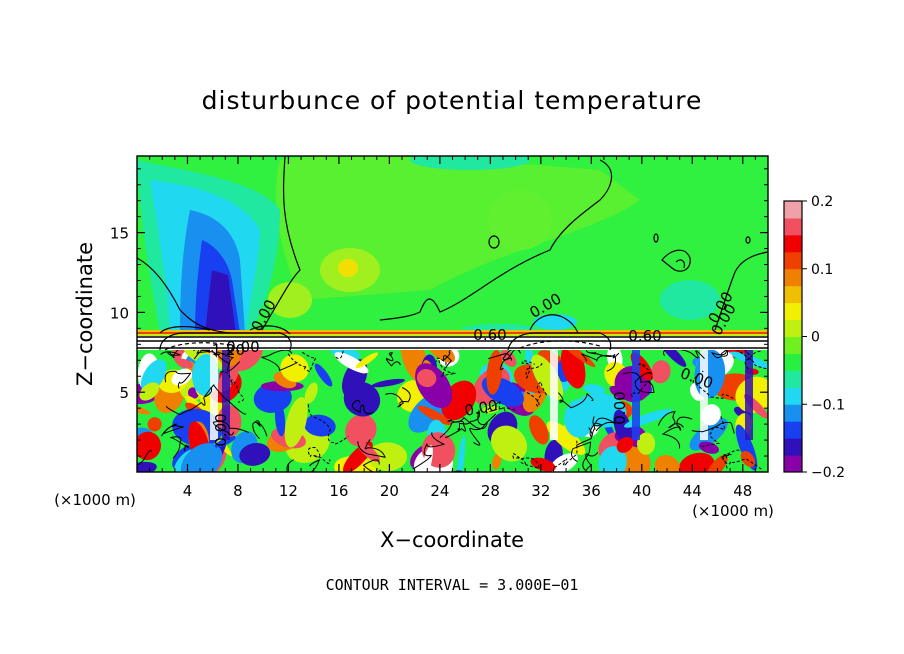  What do you see at coordinates (452, 100) in the screenshot?
I see `chart-title: disturbunce of potential temperature` at bounding box center [452, 100].